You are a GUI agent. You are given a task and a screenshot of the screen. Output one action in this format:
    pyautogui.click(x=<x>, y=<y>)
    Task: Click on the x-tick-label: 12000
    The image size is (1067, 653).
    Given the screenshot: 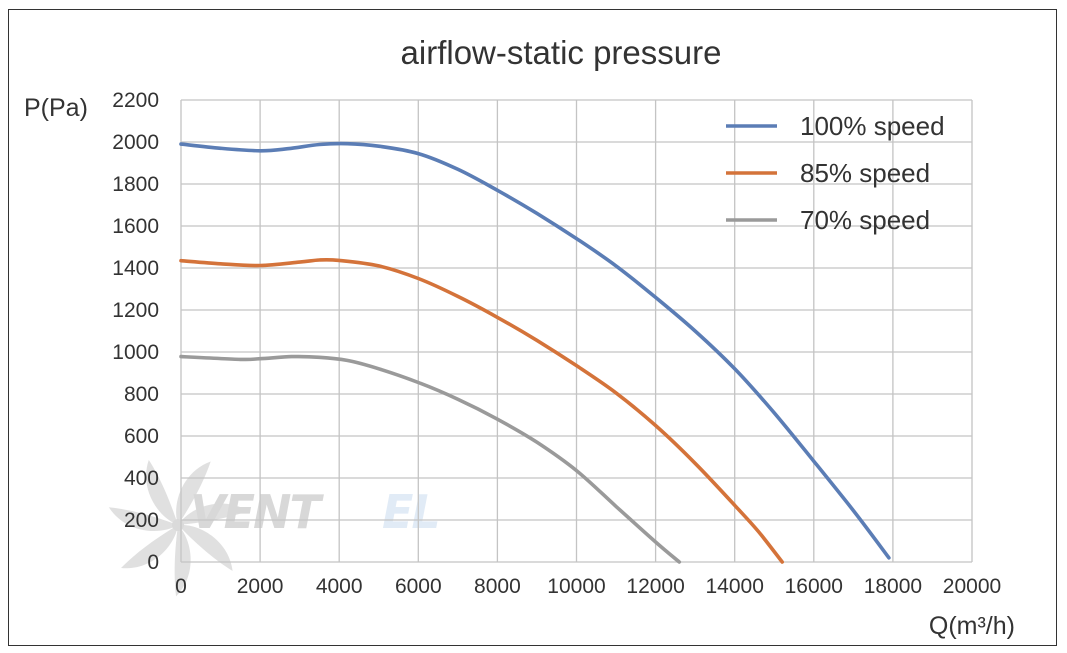 What is the action you would take?
    pyautogui.click(x=655, y=586)
    